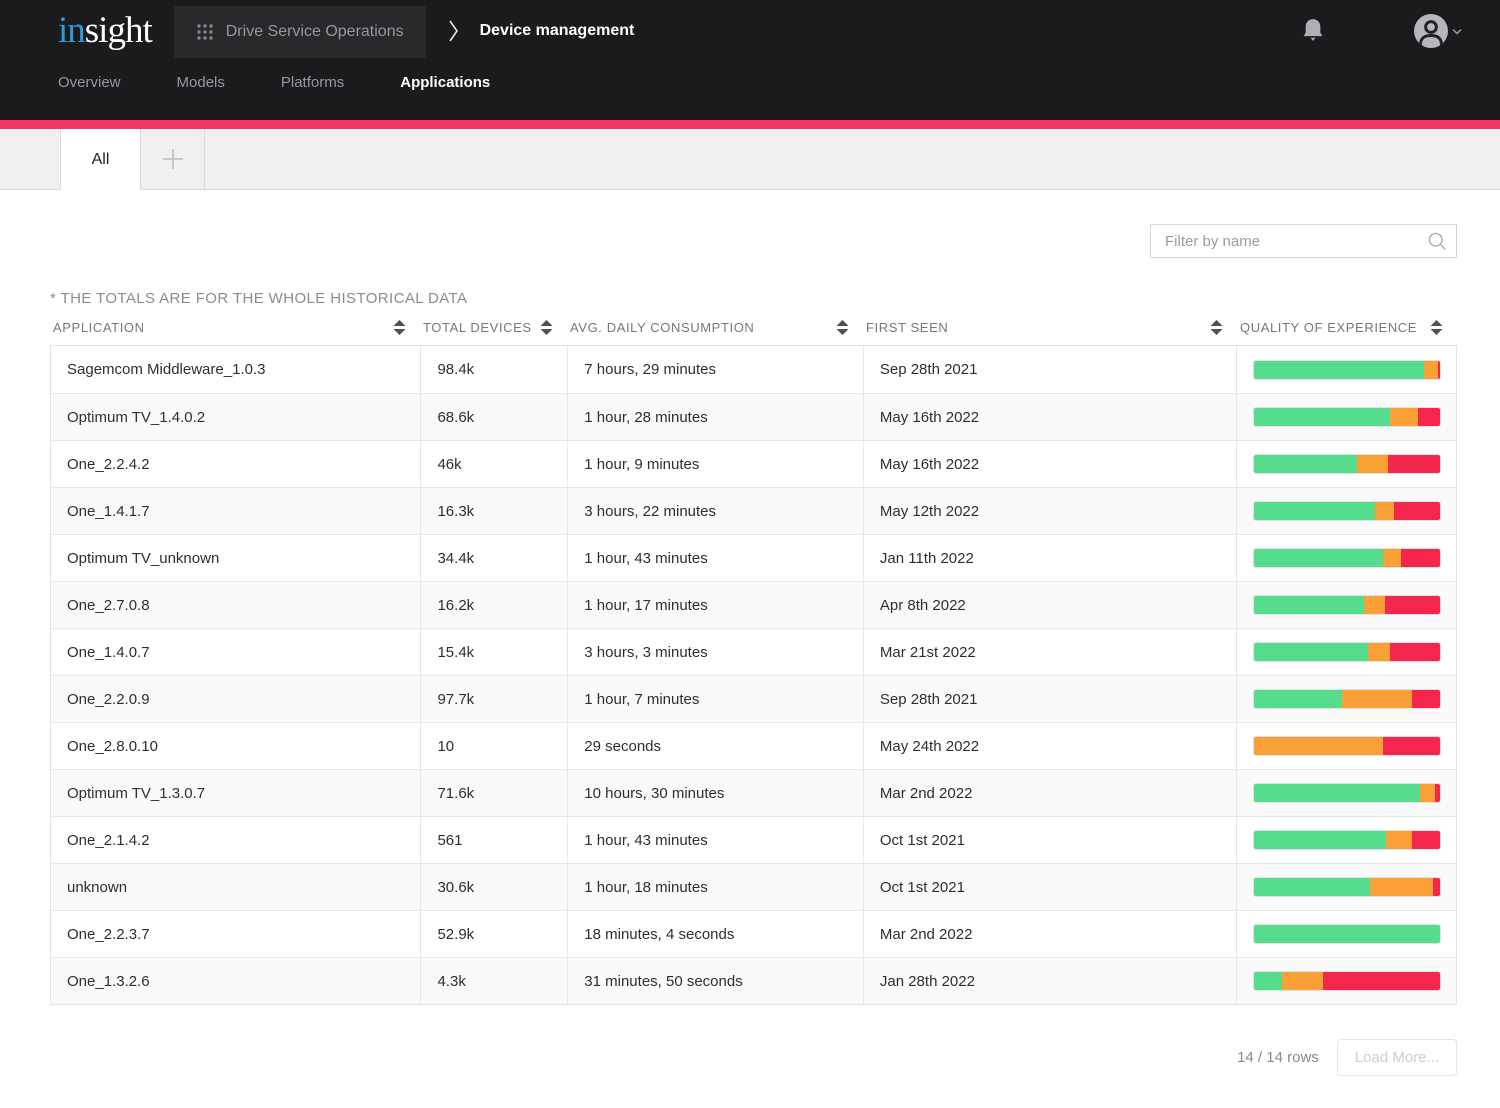 This screenshot has width=1500, height=1108. I want to click on application-cell: One_2.8.0.10, so click(112, 746).